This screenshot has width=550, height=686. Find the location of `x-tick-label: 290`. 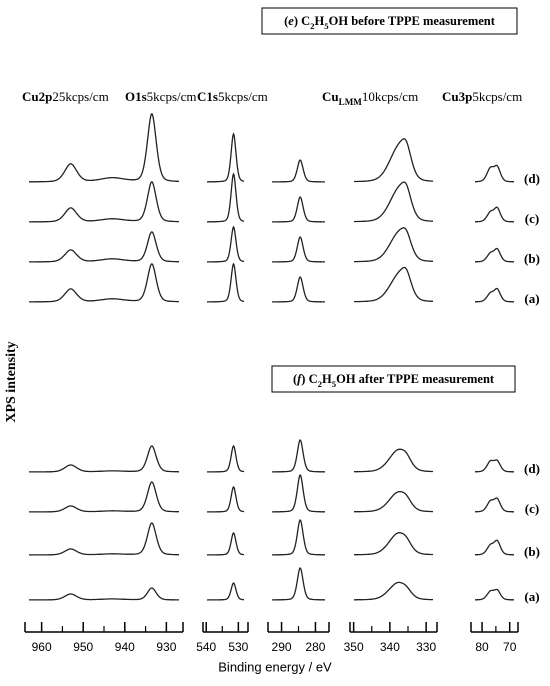

x-tick-label: 290 is located at coordinates (282, 647).